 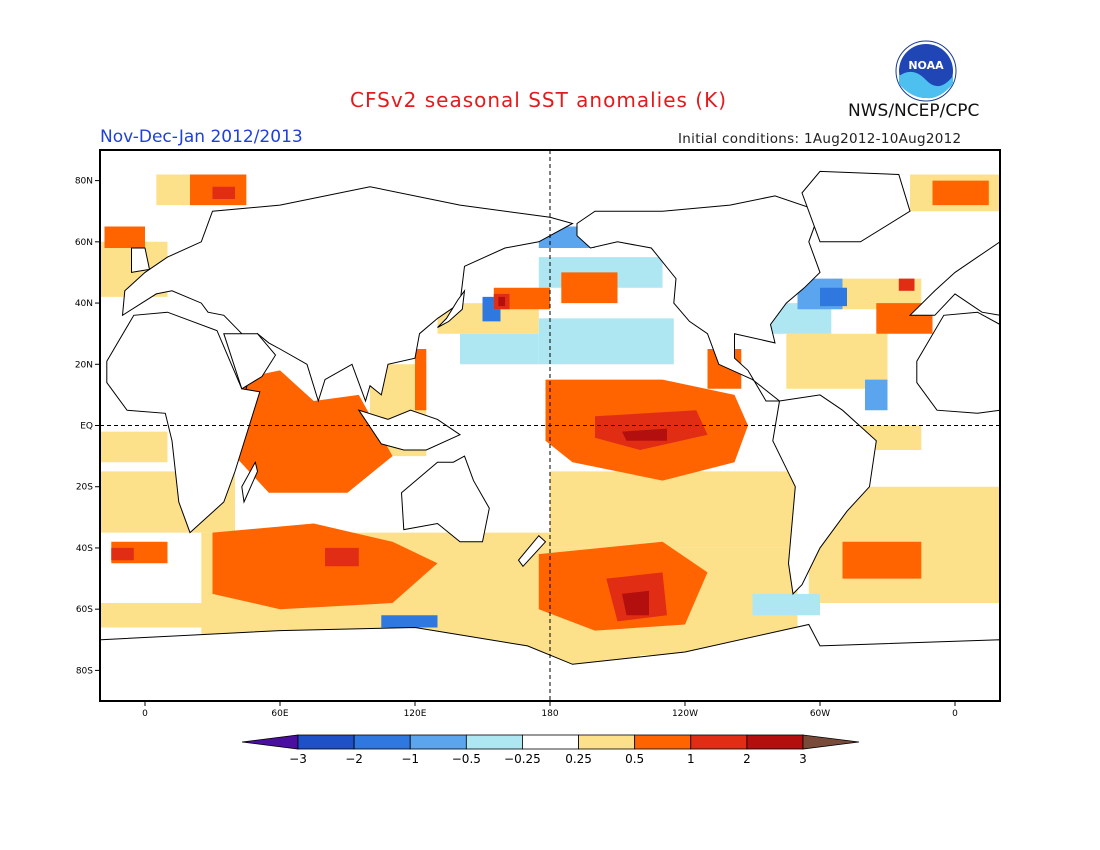 What do you see at coordinates (914, 111) in the screenshot?
I see `agency-label: NWS/NCEP/CPC` at bounding box center [914, 111].